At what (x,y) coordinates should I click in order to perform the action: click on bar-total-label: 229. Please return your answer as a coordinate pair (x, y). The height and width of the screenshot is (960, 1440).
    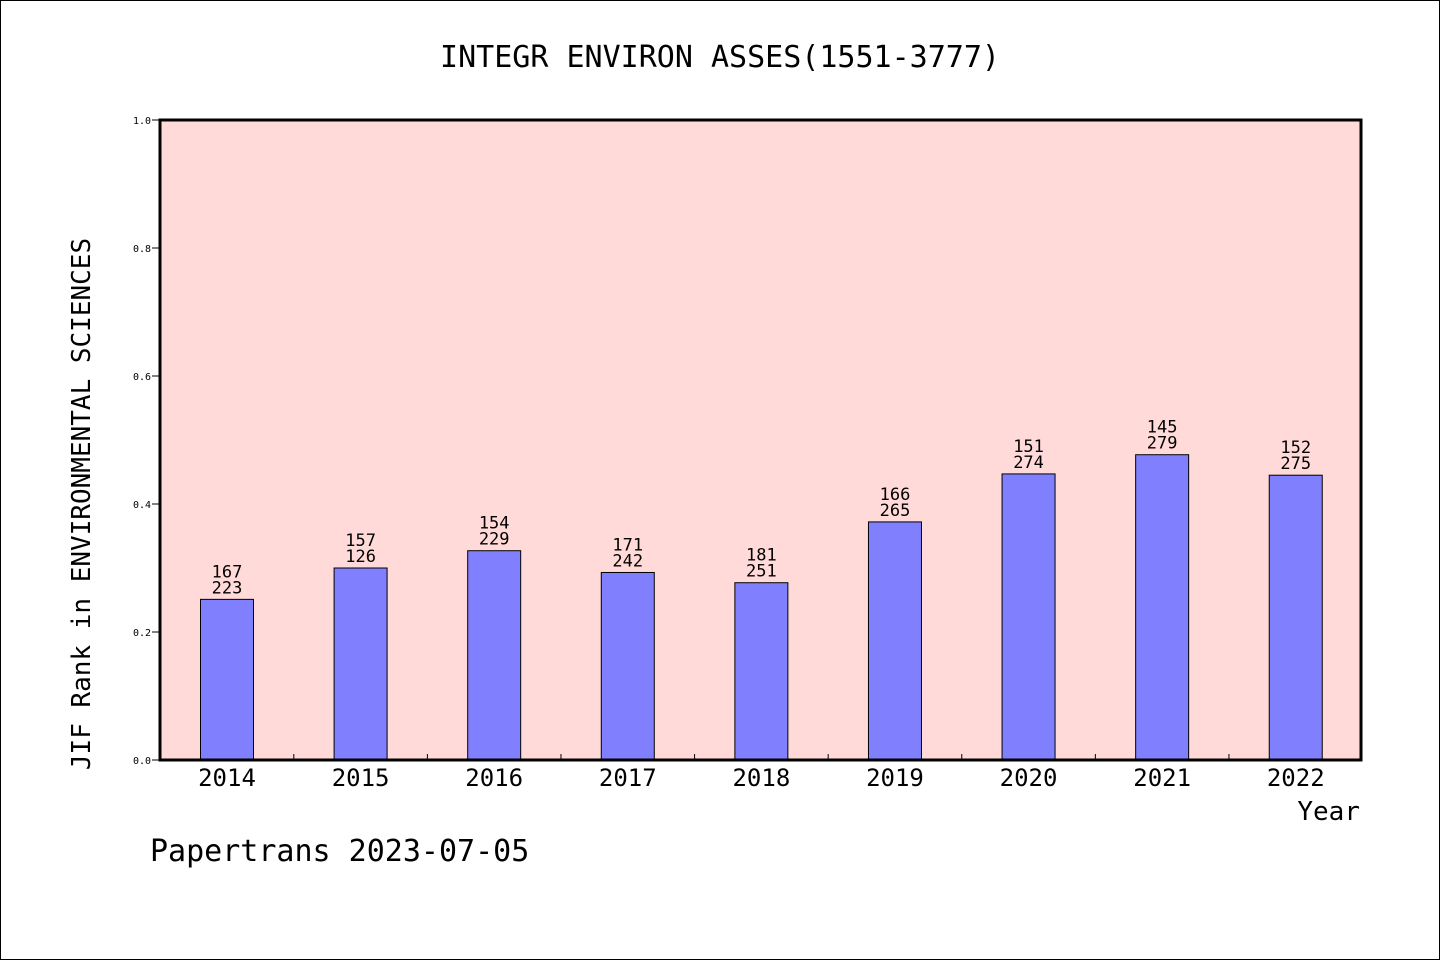
    Looking at the image, I should click on (494, 540).